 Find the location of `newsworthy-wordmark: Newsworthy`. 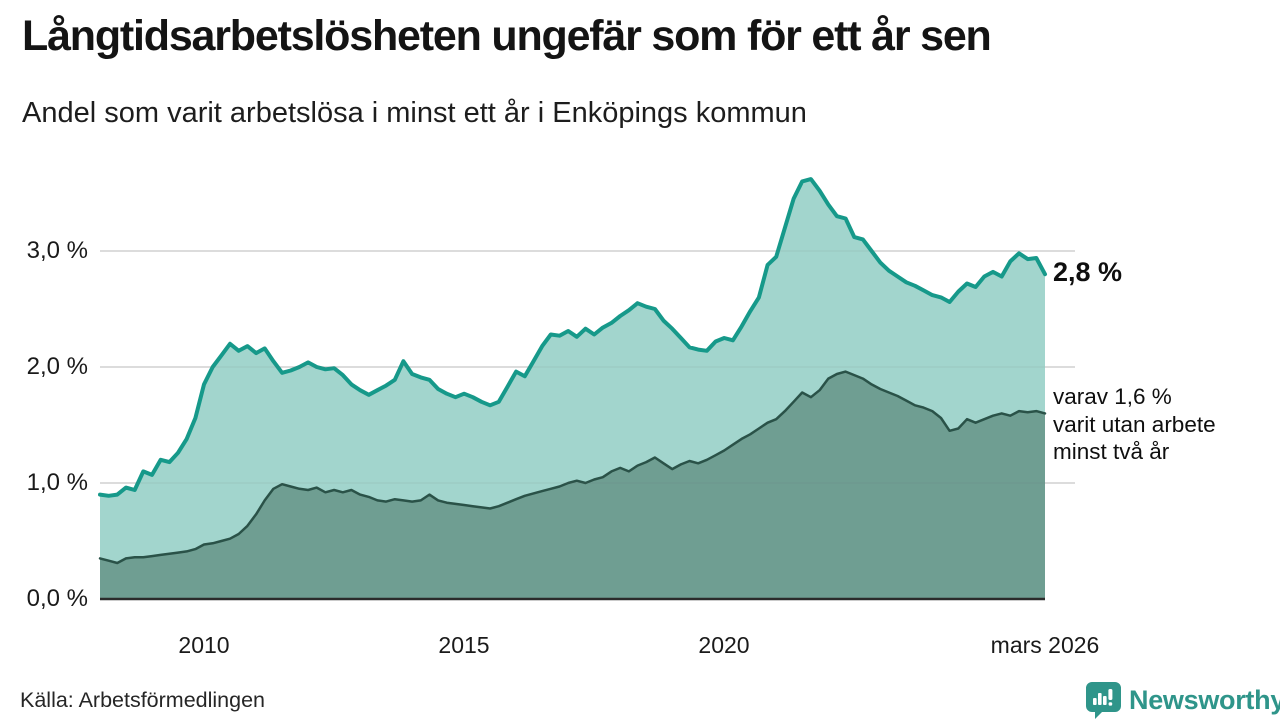

newsworthy-wordmark: Newsworthy is located at coordinates (1204, 699).